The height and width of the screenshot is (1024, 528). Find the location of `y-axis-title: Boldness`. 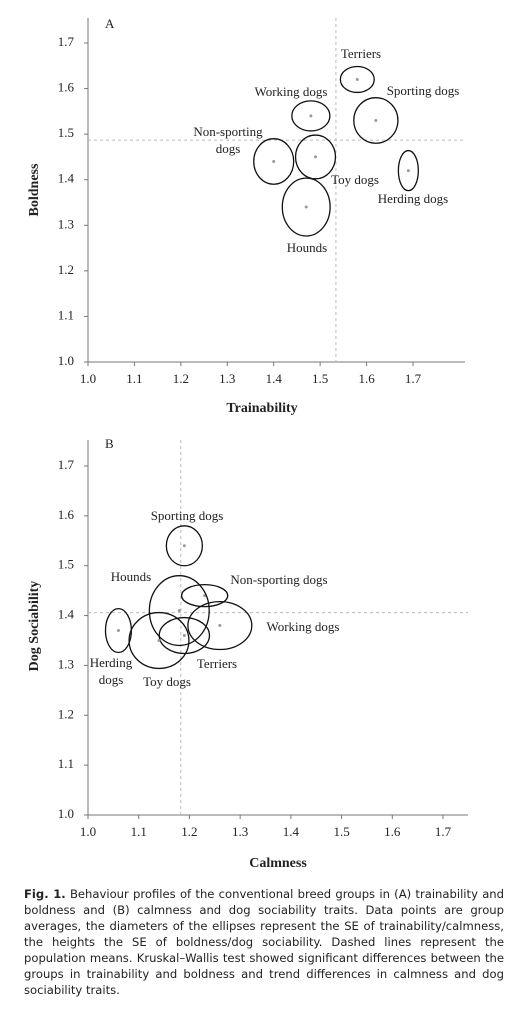

y-axis-title: Boldness is located at coordinates (34, 189).